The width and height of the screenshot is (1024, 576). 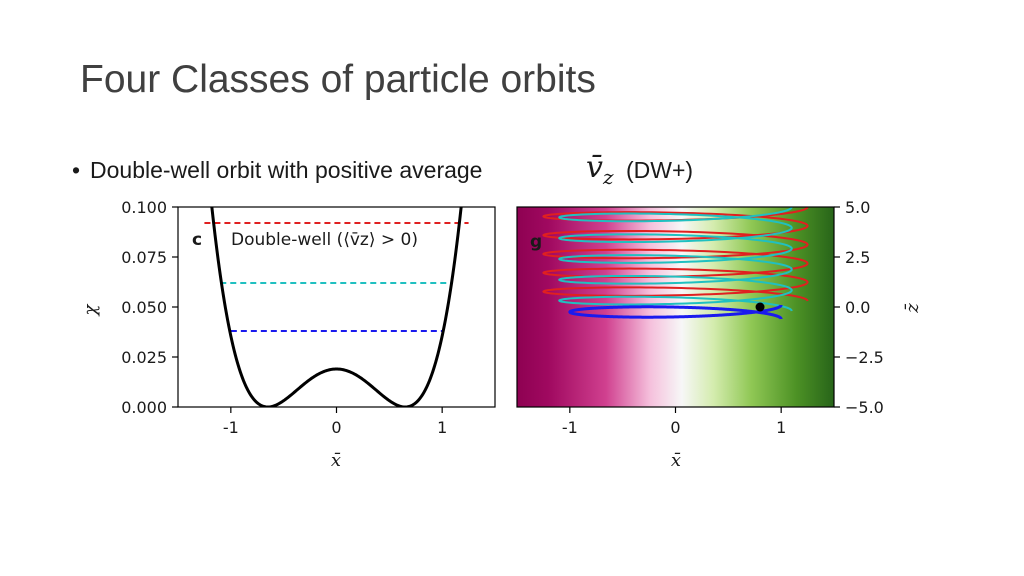 What do you see at coordinates (197, 240) in the screenshot?
I see `panel-label-c: c` at bounding box center [197, 240].